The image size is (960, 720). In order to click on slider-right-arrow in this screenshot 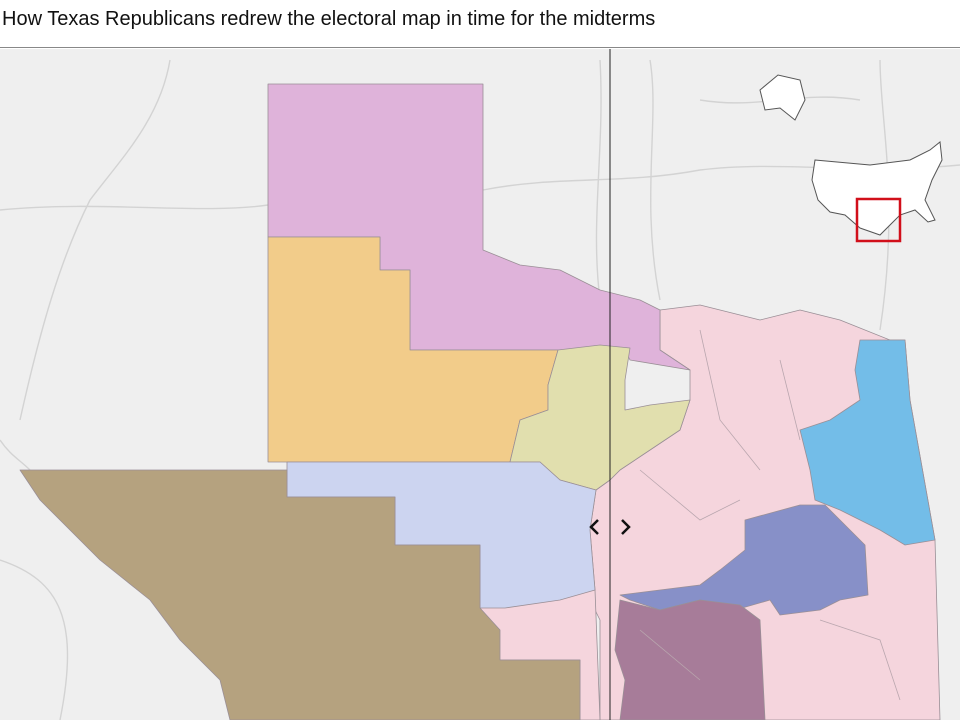, I will do `click(626, 527)`.